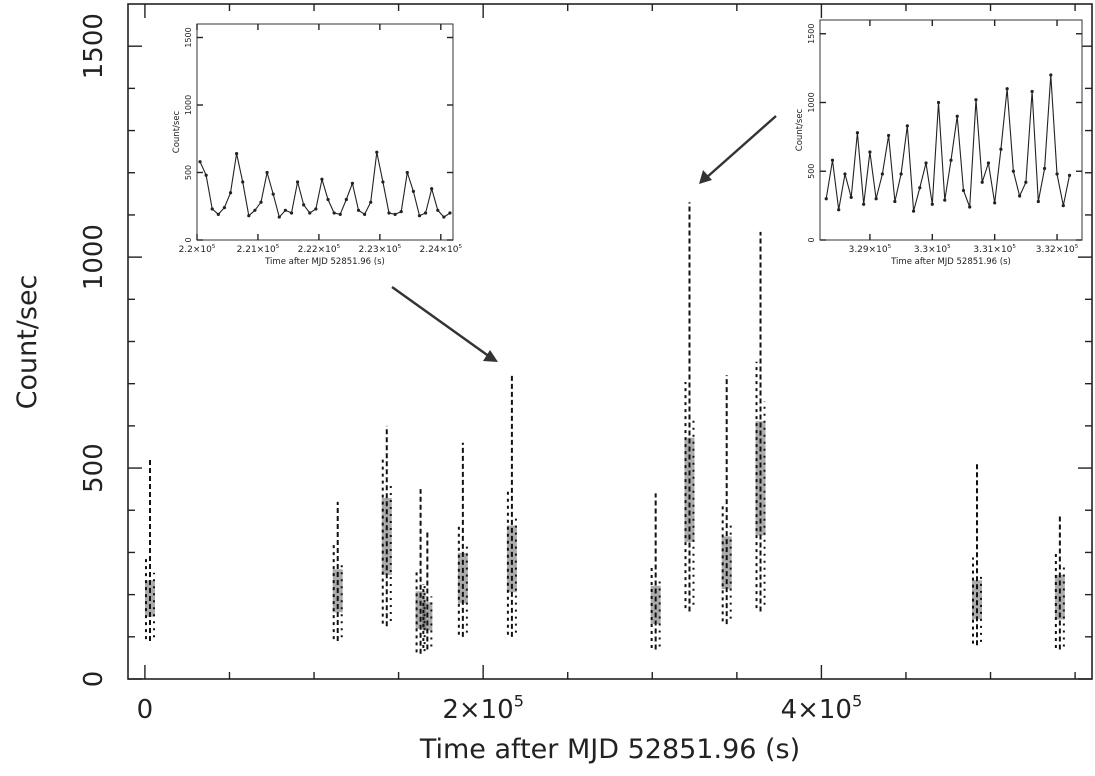 Image resolution: width=1095 pixels, height=776 pixels. I want to click on main-y-tick-label: 1000, so click(94, 257).